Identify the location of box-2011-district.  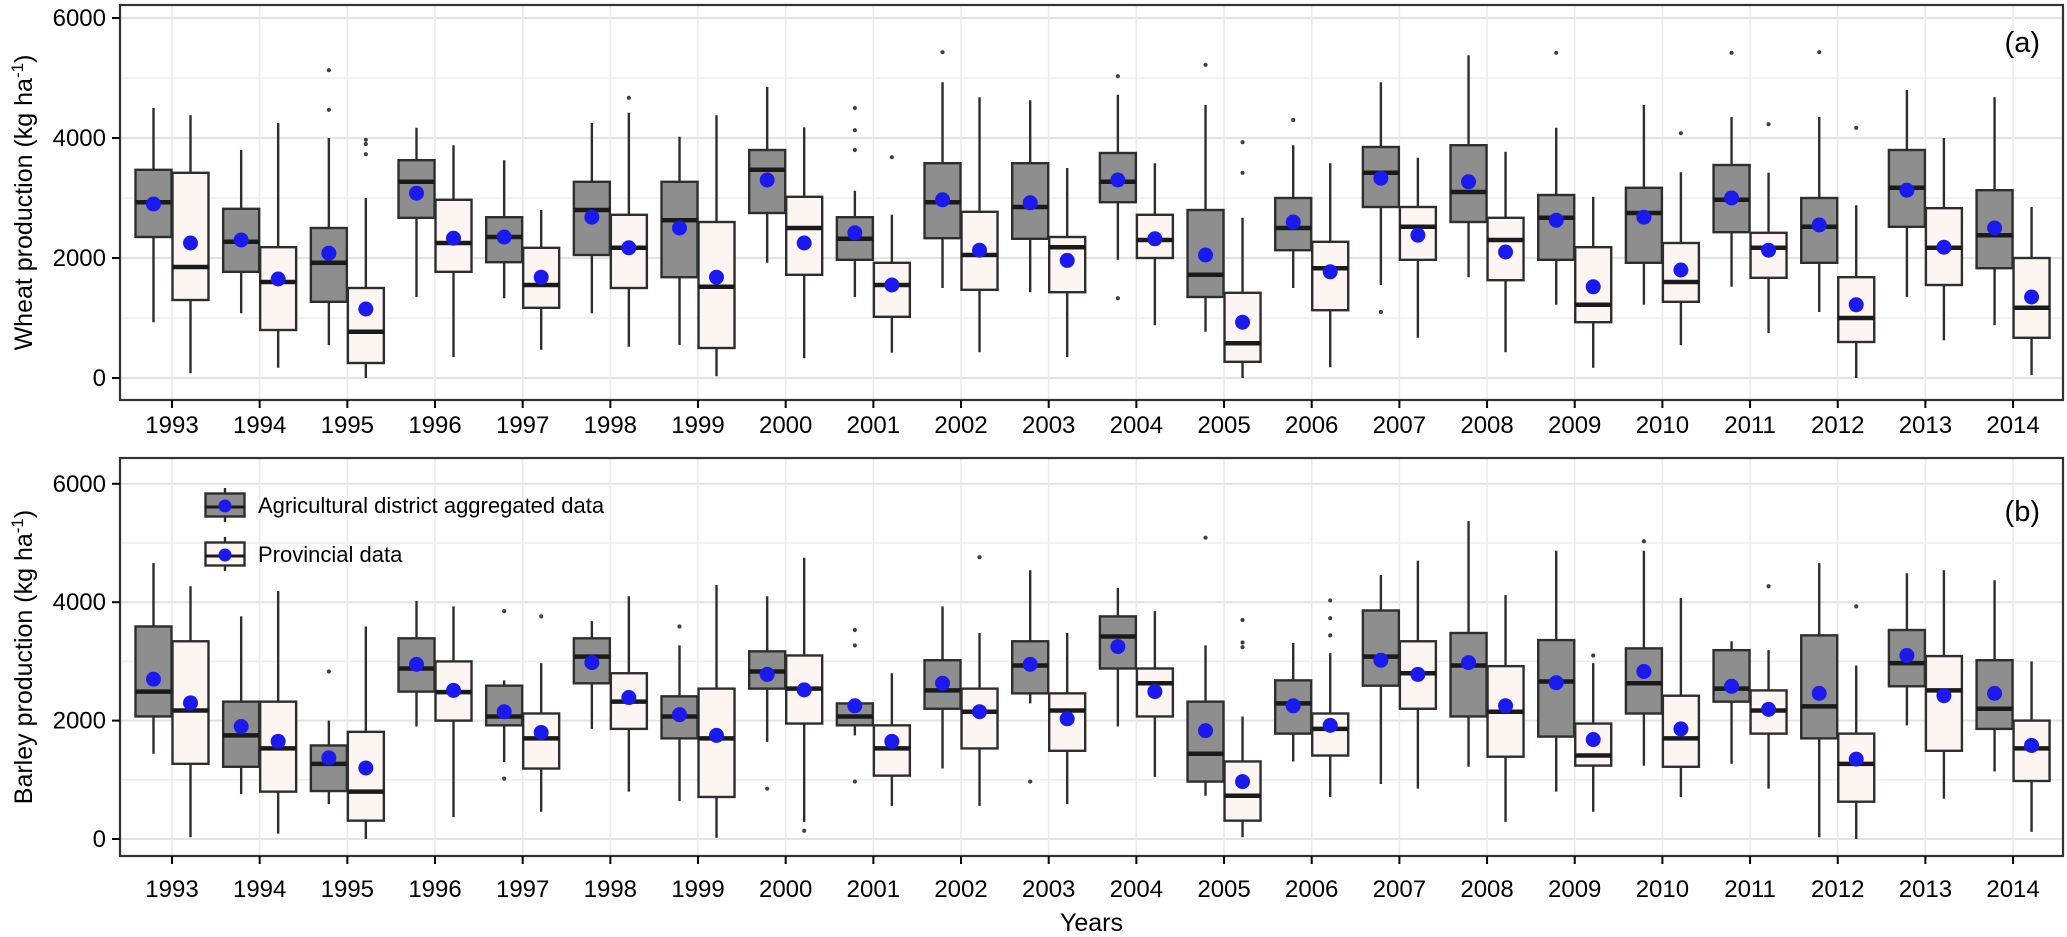
(1731, 168).